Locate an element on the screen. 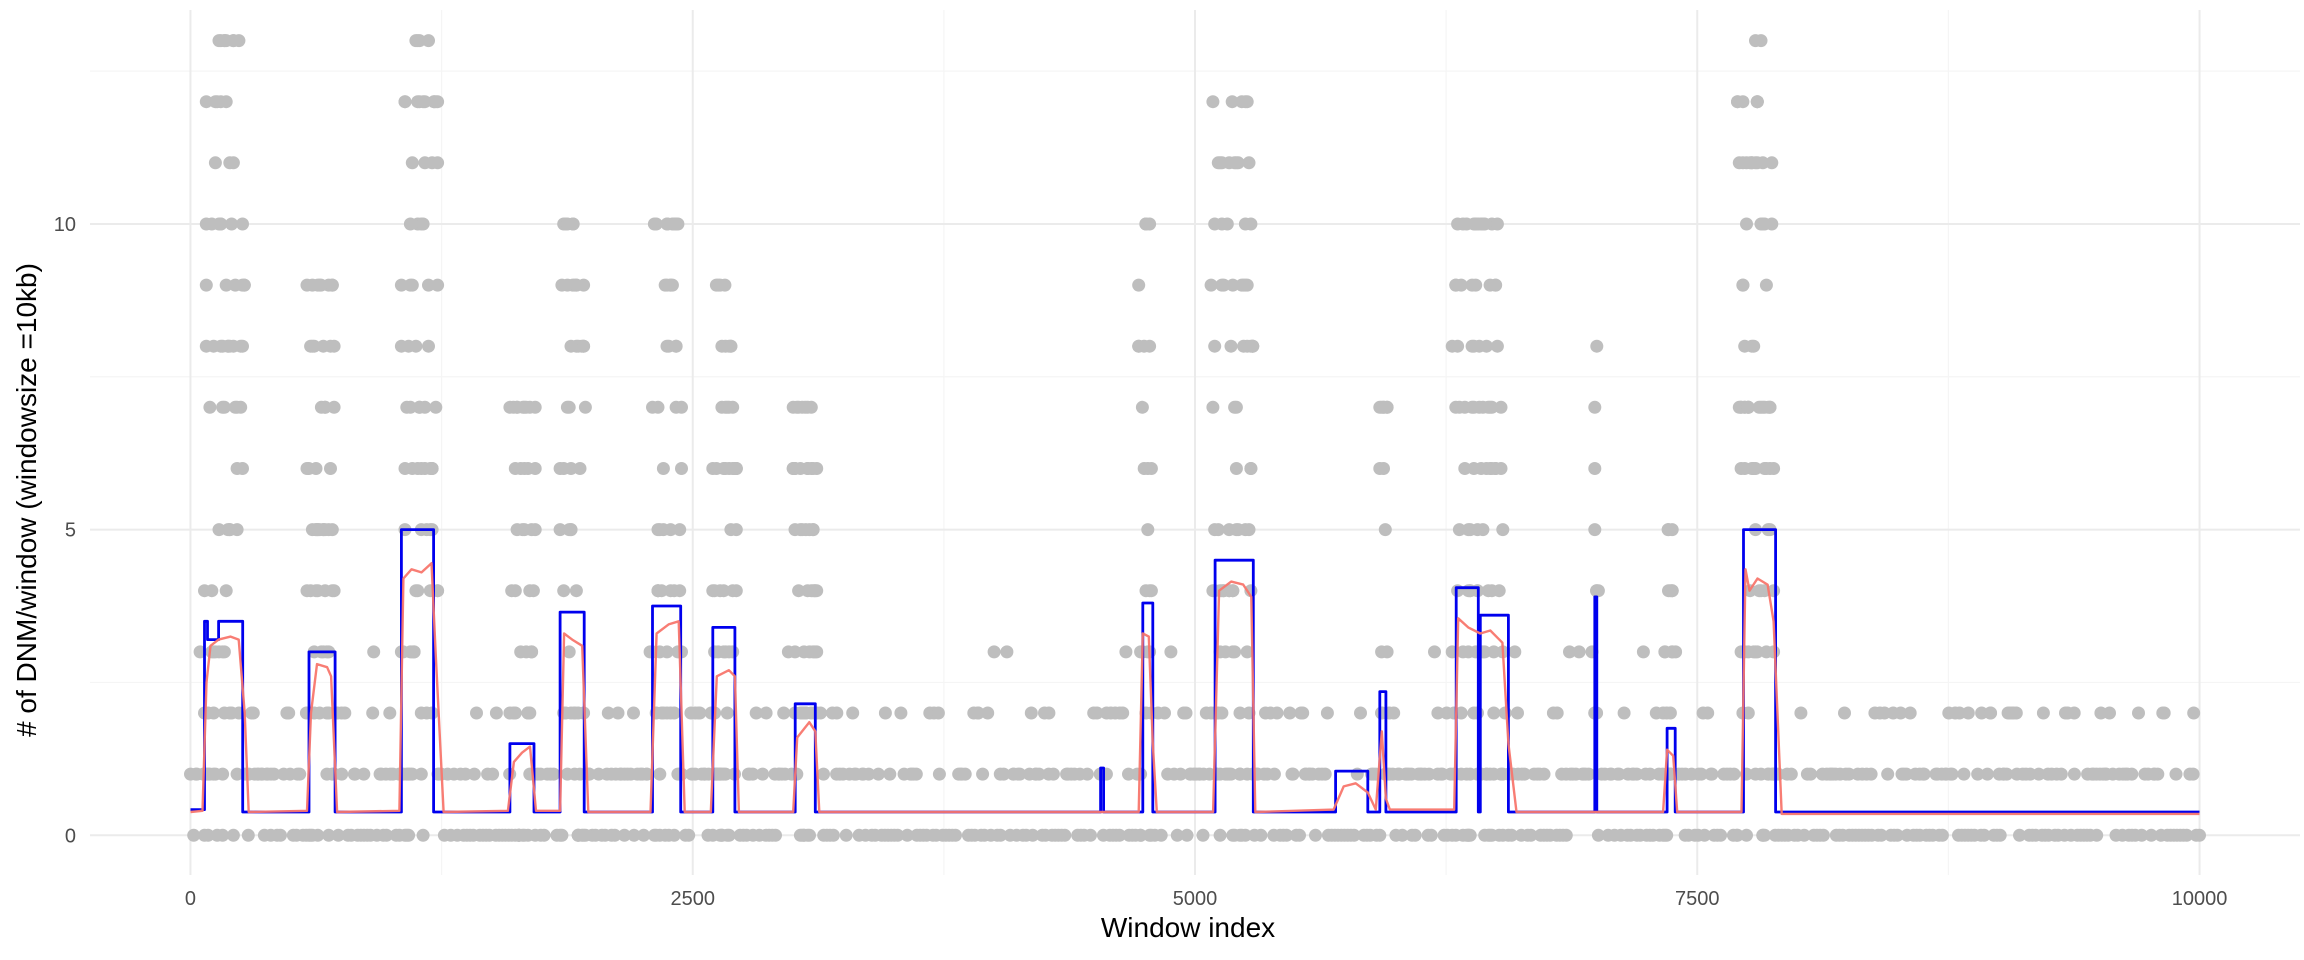 The image size is (2304, 960). y-axis-ticks: 0 5 10 is located at coordinates (65, 530).